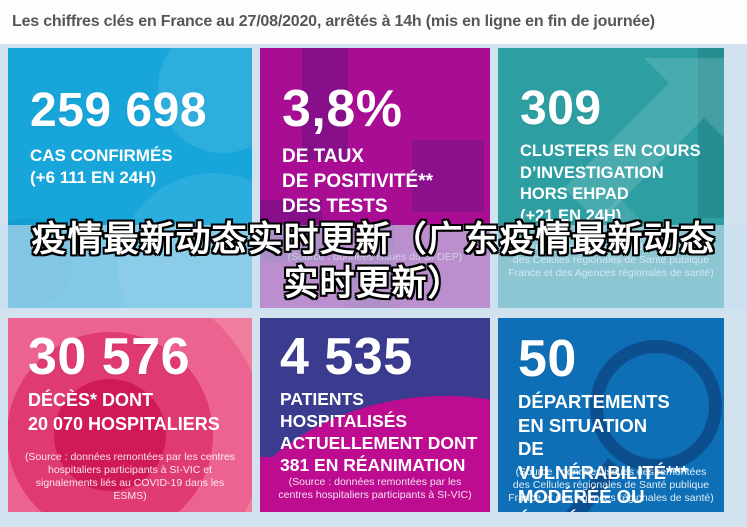 The image size is (747, 527). What do you see at coordinates (592, 172) in the screenshot?
I see `stat-label-line: D’INVESTIGATION` at bounding box center [592, 172].